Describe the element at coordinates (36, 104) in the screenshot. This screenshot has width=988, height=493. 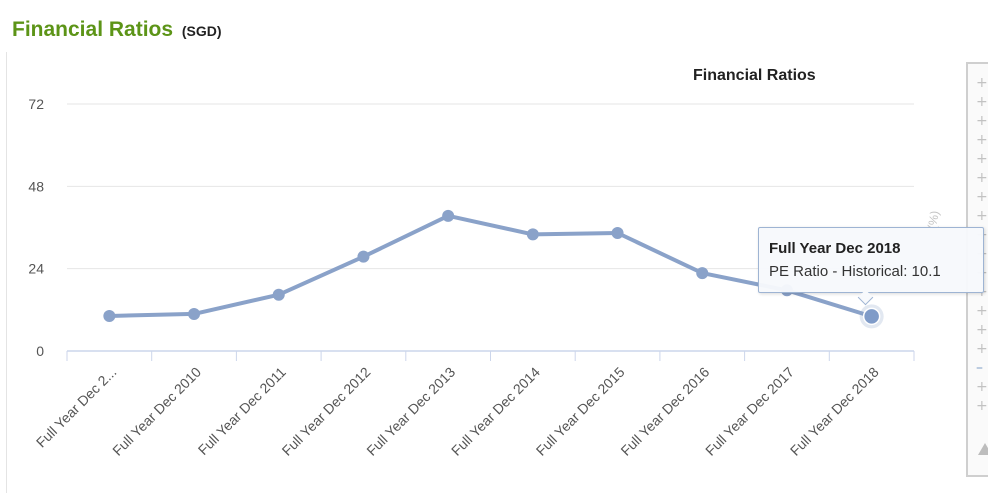
I see `y-tick-label: 72` at that location.